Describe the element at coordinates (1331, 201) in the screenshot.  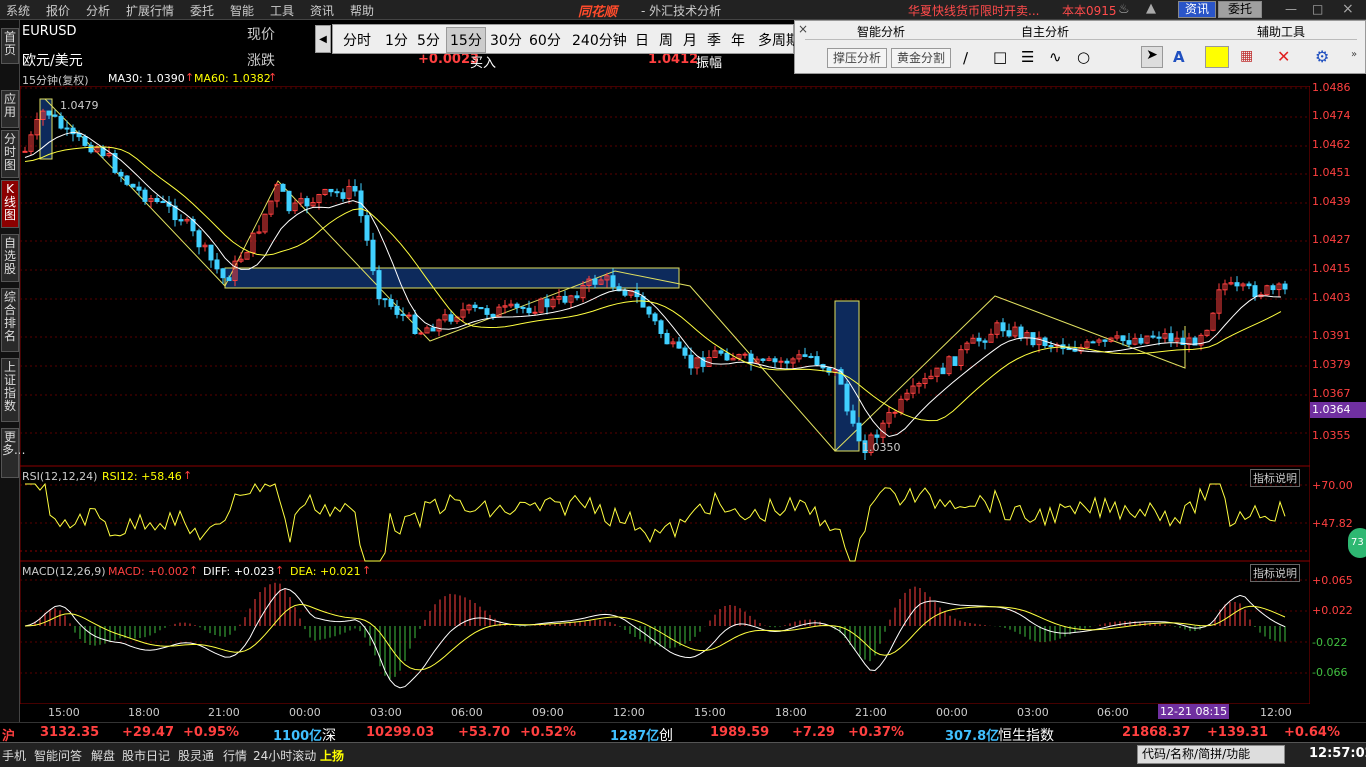
I see `price-tick: 1.0439` at that location.